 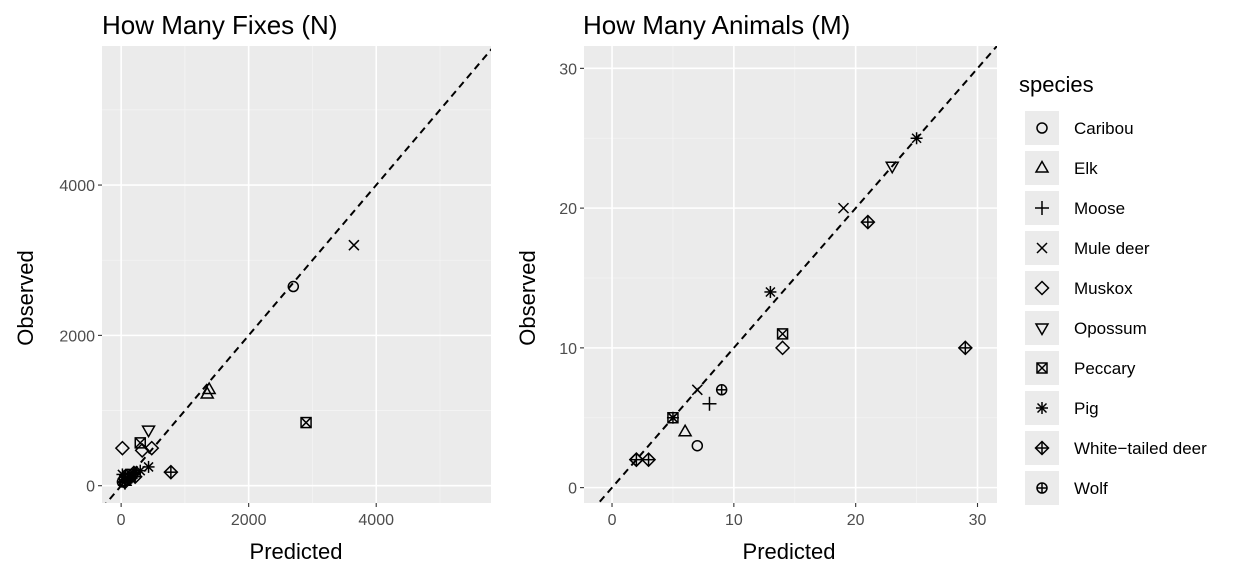 What do you see at coordinates (709, 403) in the screenshot?
I see `point-moose` at bounding box center [709, 403].